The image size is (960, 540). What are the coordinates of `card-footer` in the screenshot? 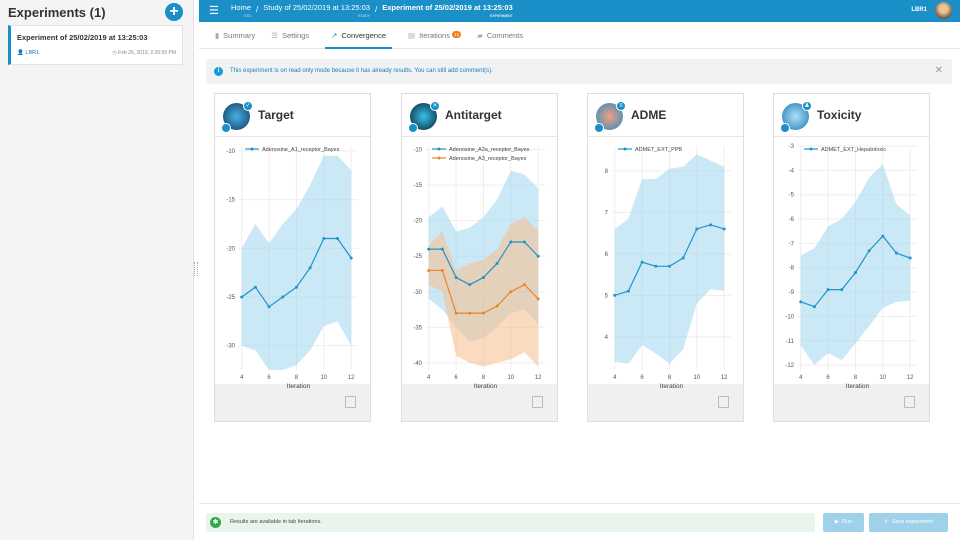 It's located at (665, 402).